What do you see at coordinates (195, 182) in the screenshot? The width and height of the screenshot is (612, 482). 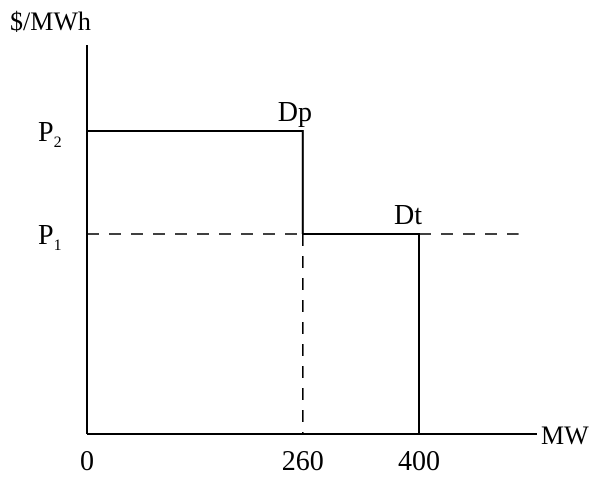 I see `series-step-dp` at bounding box center [195, 182].